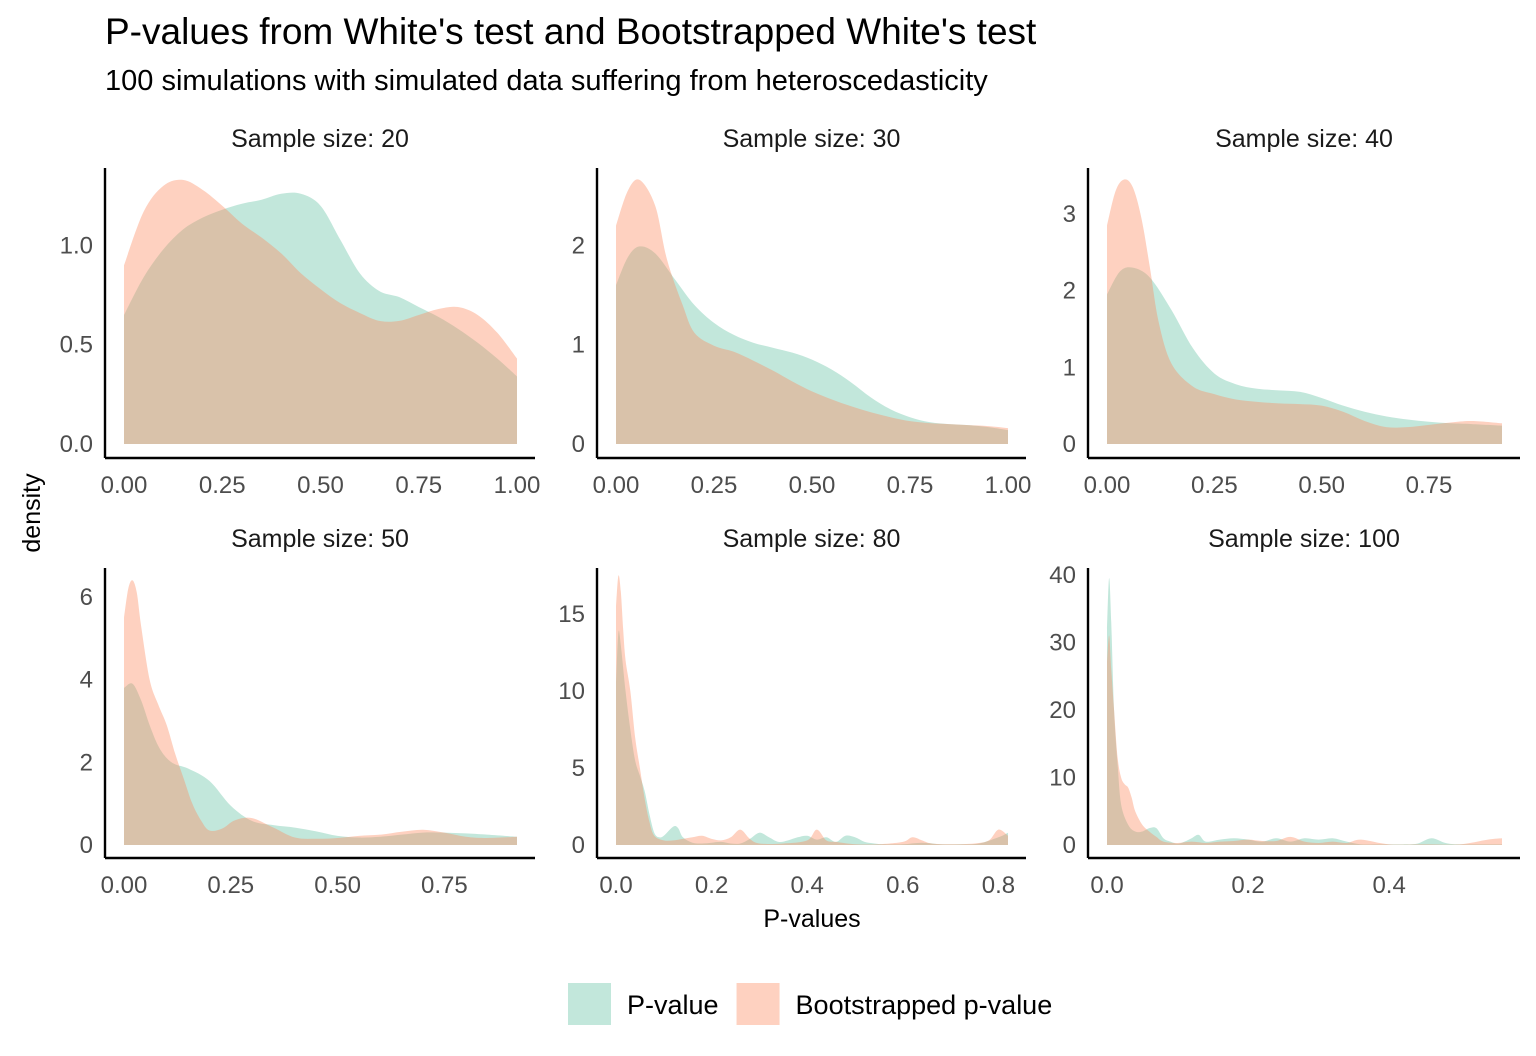  I want to click on y-tick-label: 5, so click(578, 768).